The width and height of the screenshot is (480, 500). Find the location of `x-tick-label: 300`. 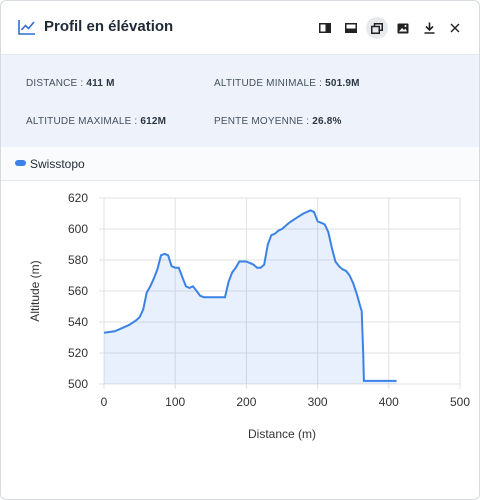

x-tick-label: 300 is located at coordinates (318, 402).